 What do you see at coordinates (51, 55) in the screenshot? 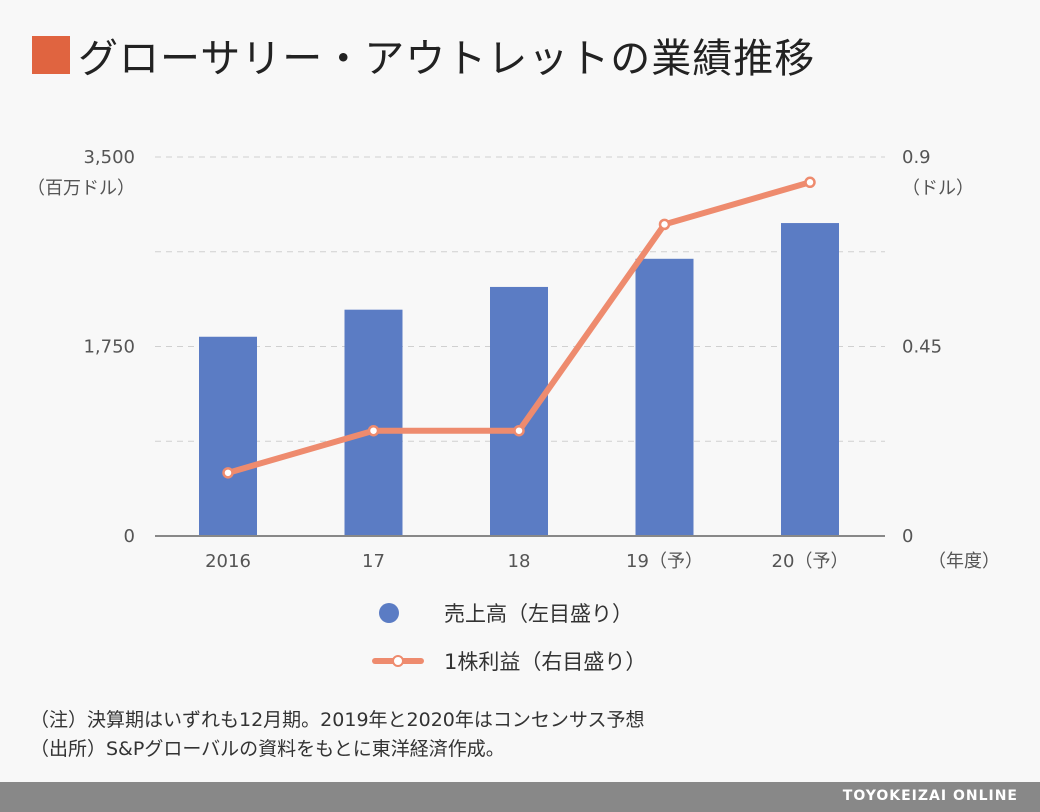
I see `title-marker` at bounding box center [51, 55].